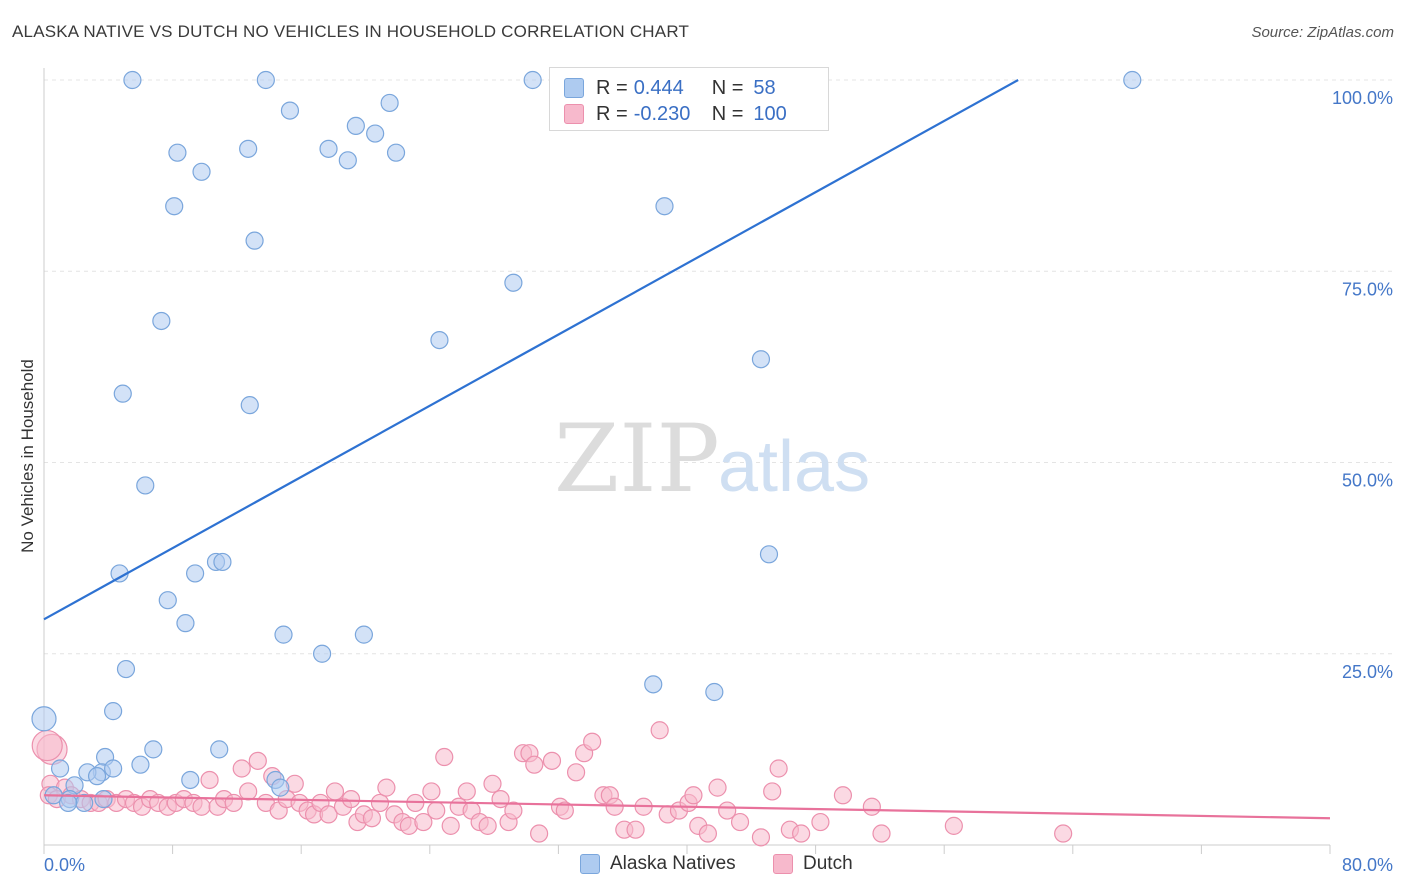  Describe the element at coordinates (658, 87) in the screenshot. I see `legend-r-value: 0.444` at that location.